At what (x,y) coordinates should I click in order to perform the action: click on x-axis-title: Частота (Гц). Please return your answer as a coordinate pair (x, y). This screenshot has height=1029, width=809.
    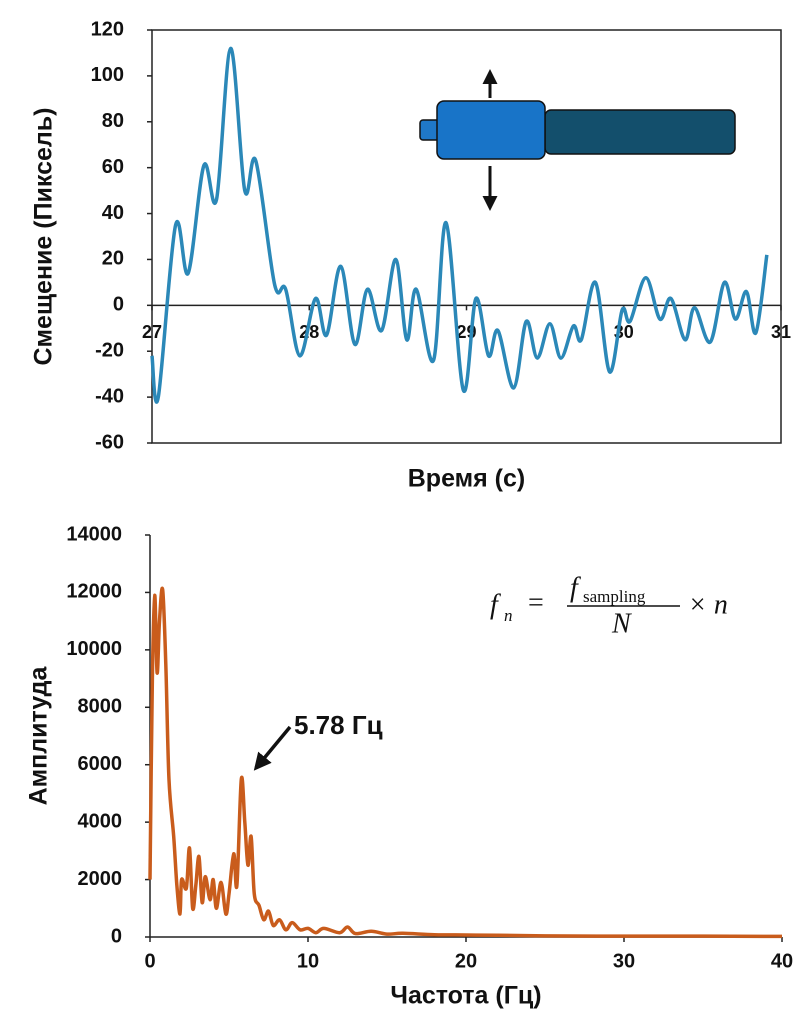
    Looking at the image, I should click on (465, 996).